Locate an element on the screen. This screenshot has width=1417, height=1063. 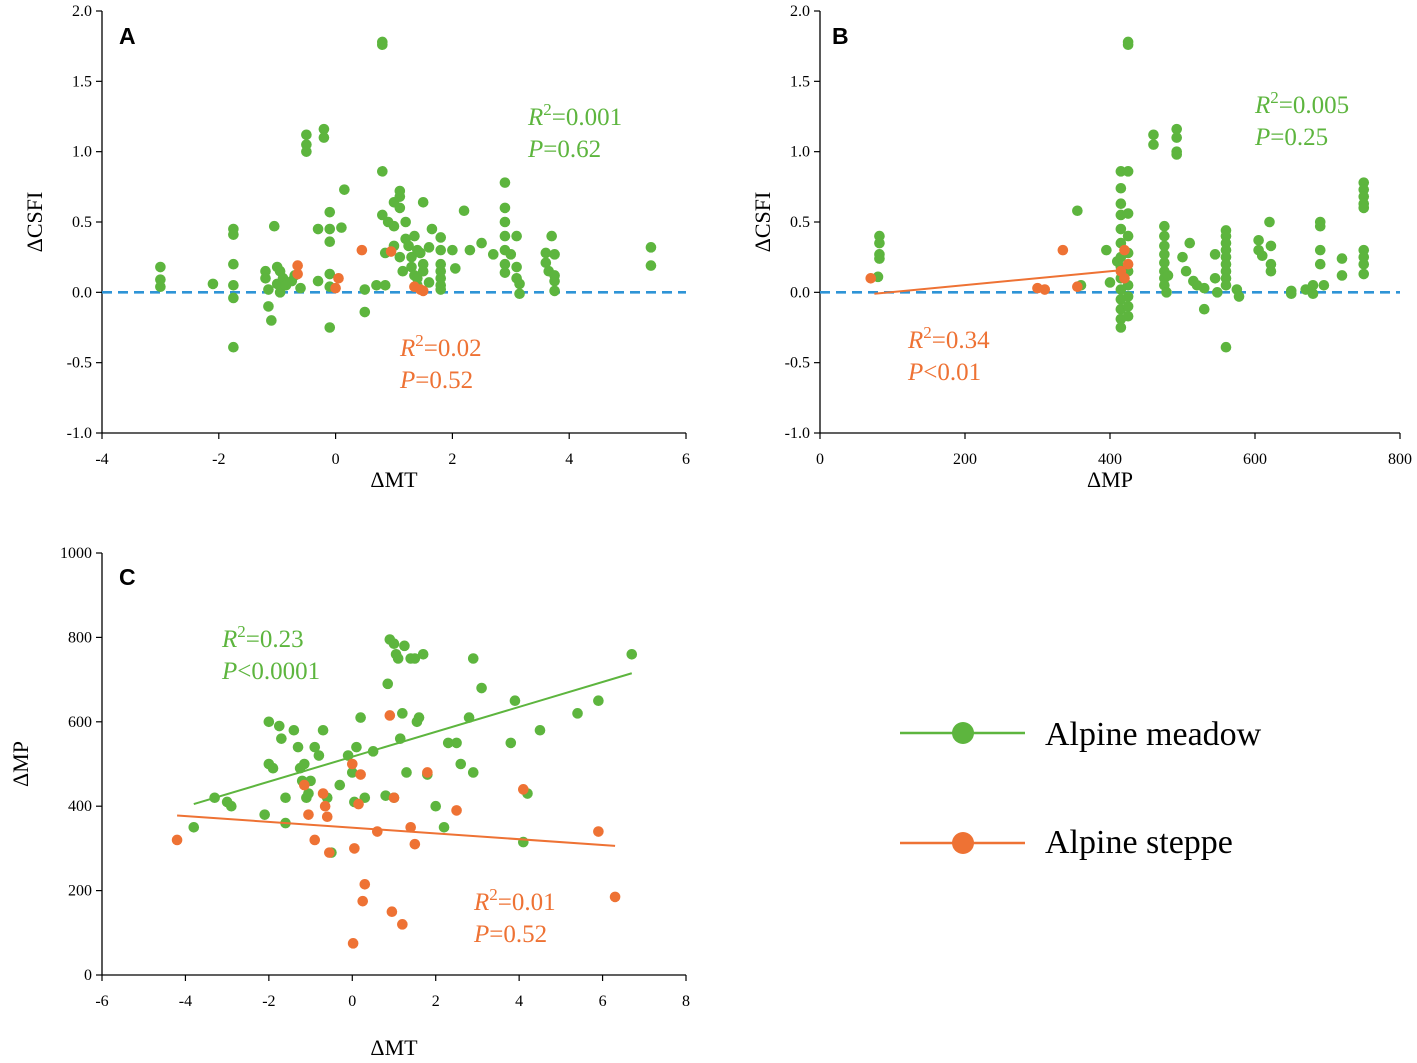
y-axis-label-b: ΔCSFI is located at coordinates (762, 222).